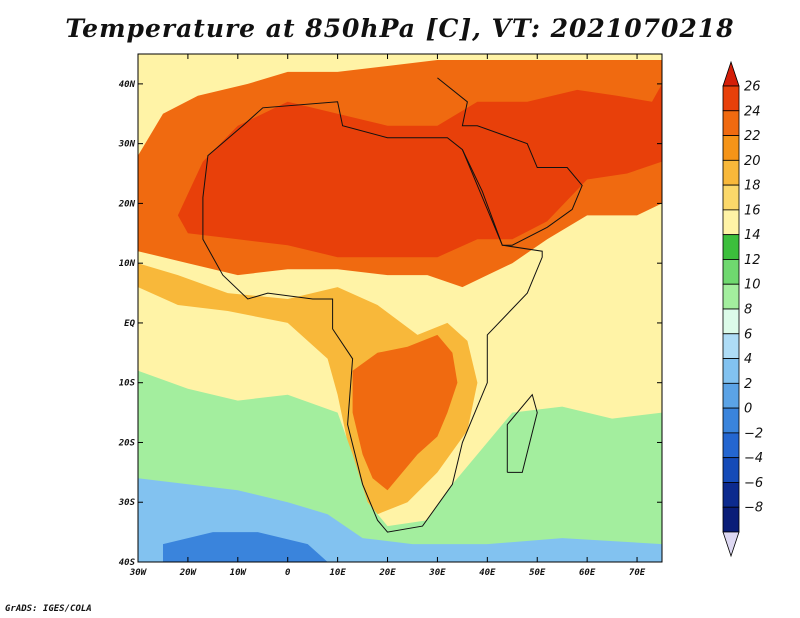 This screenshot has width=800, height=618. What do you see at coordinates (752, 87) in the screenshot?
I see `colorbar-label: 26` at bounding box center [752, 87].